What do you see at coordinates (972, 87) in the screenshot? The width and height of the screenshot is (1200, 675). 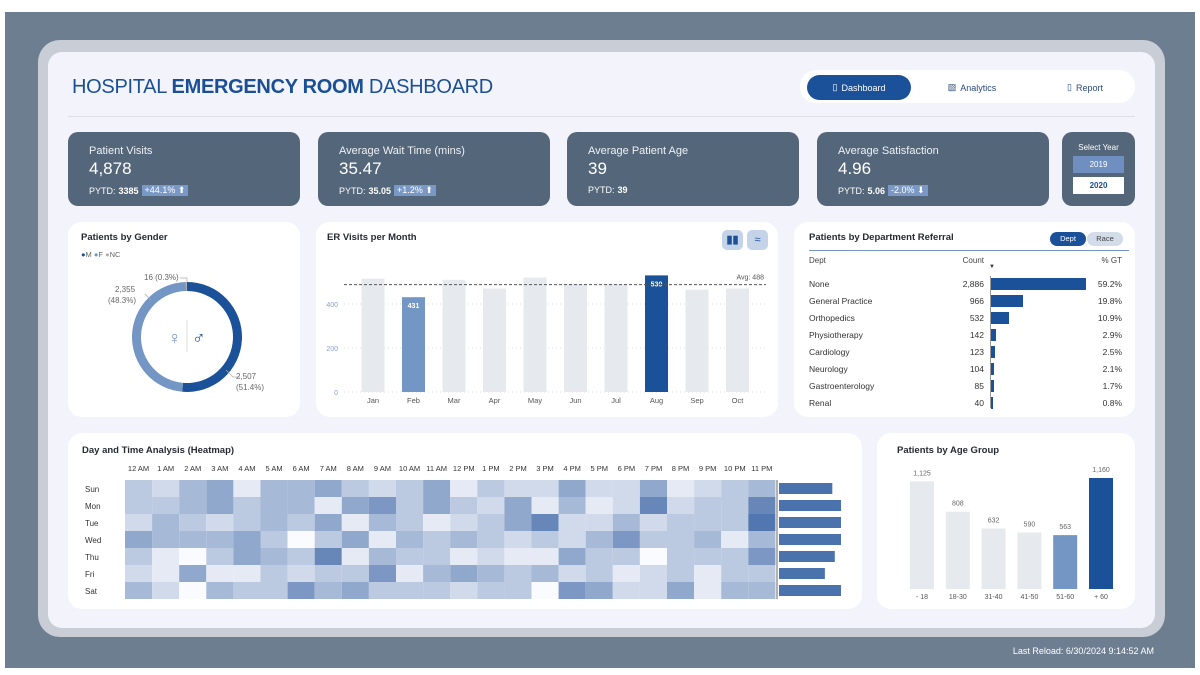 I see `nav-analytics-button: ▧ Analytics` at bounding box center [972, 87].